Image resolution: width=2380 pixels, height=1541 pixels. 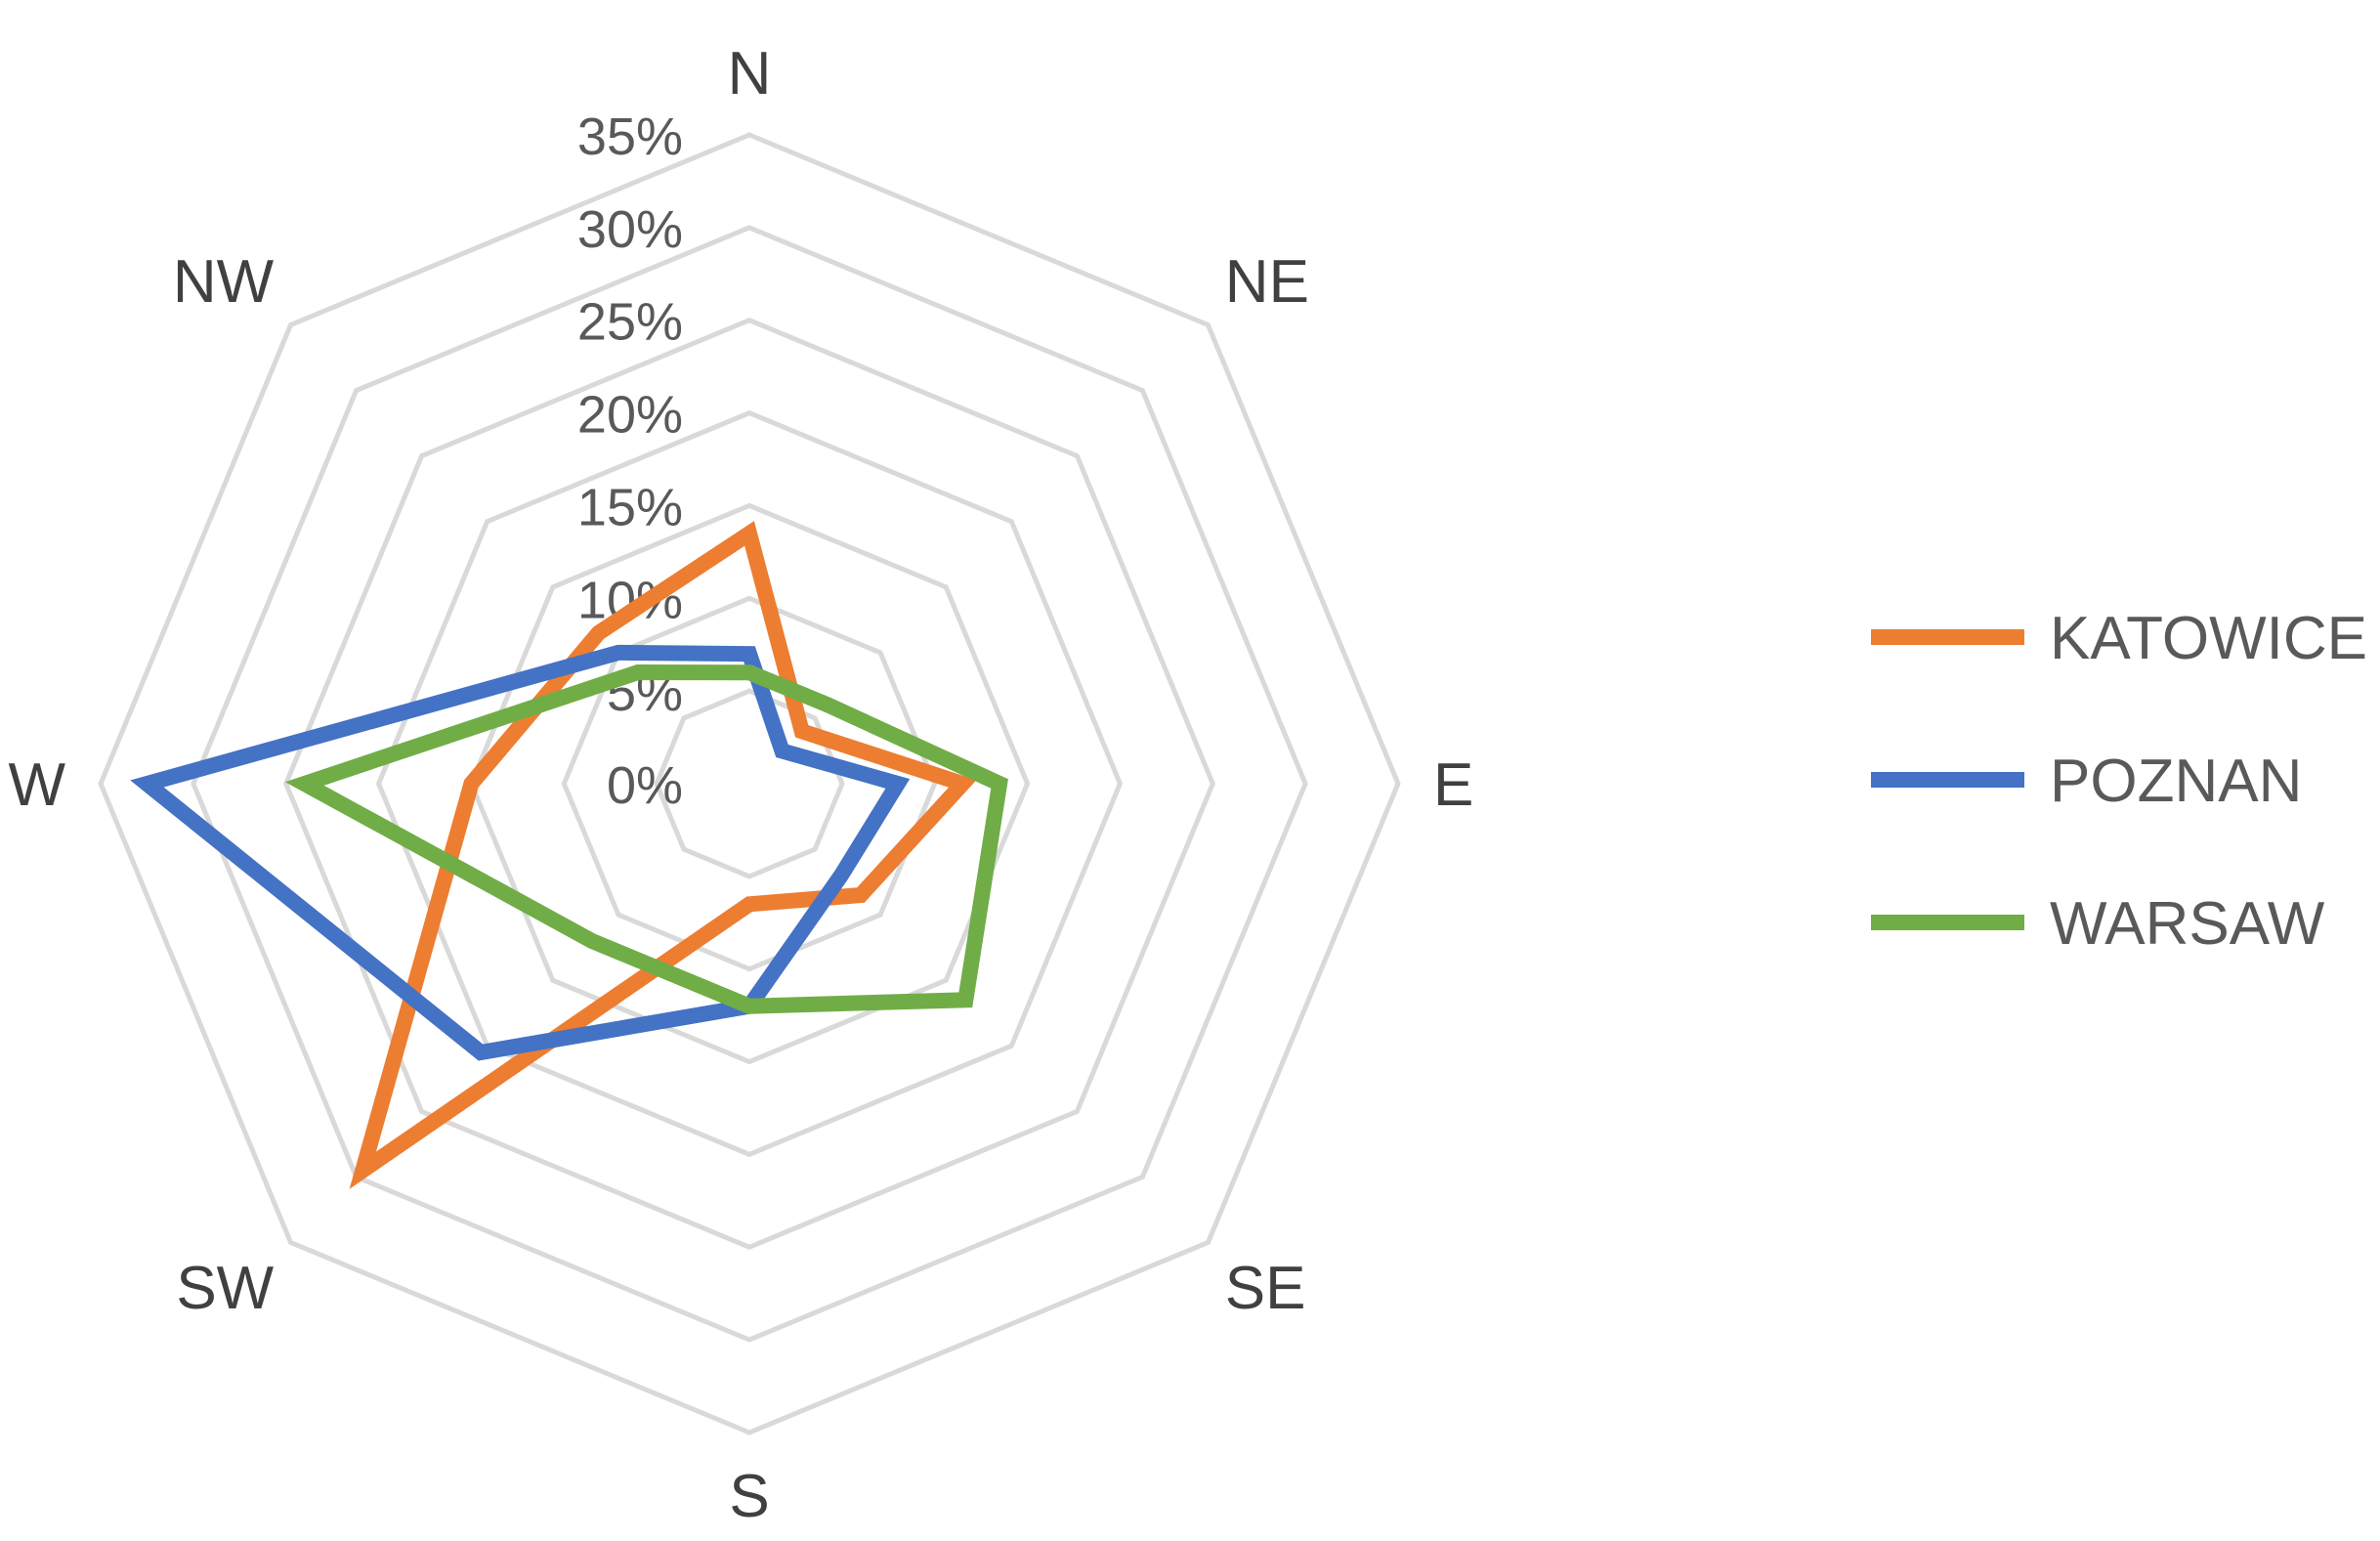 I want to click on legend: KATOWICE POZNAN WARSAW, so click(x=2119, y=781).